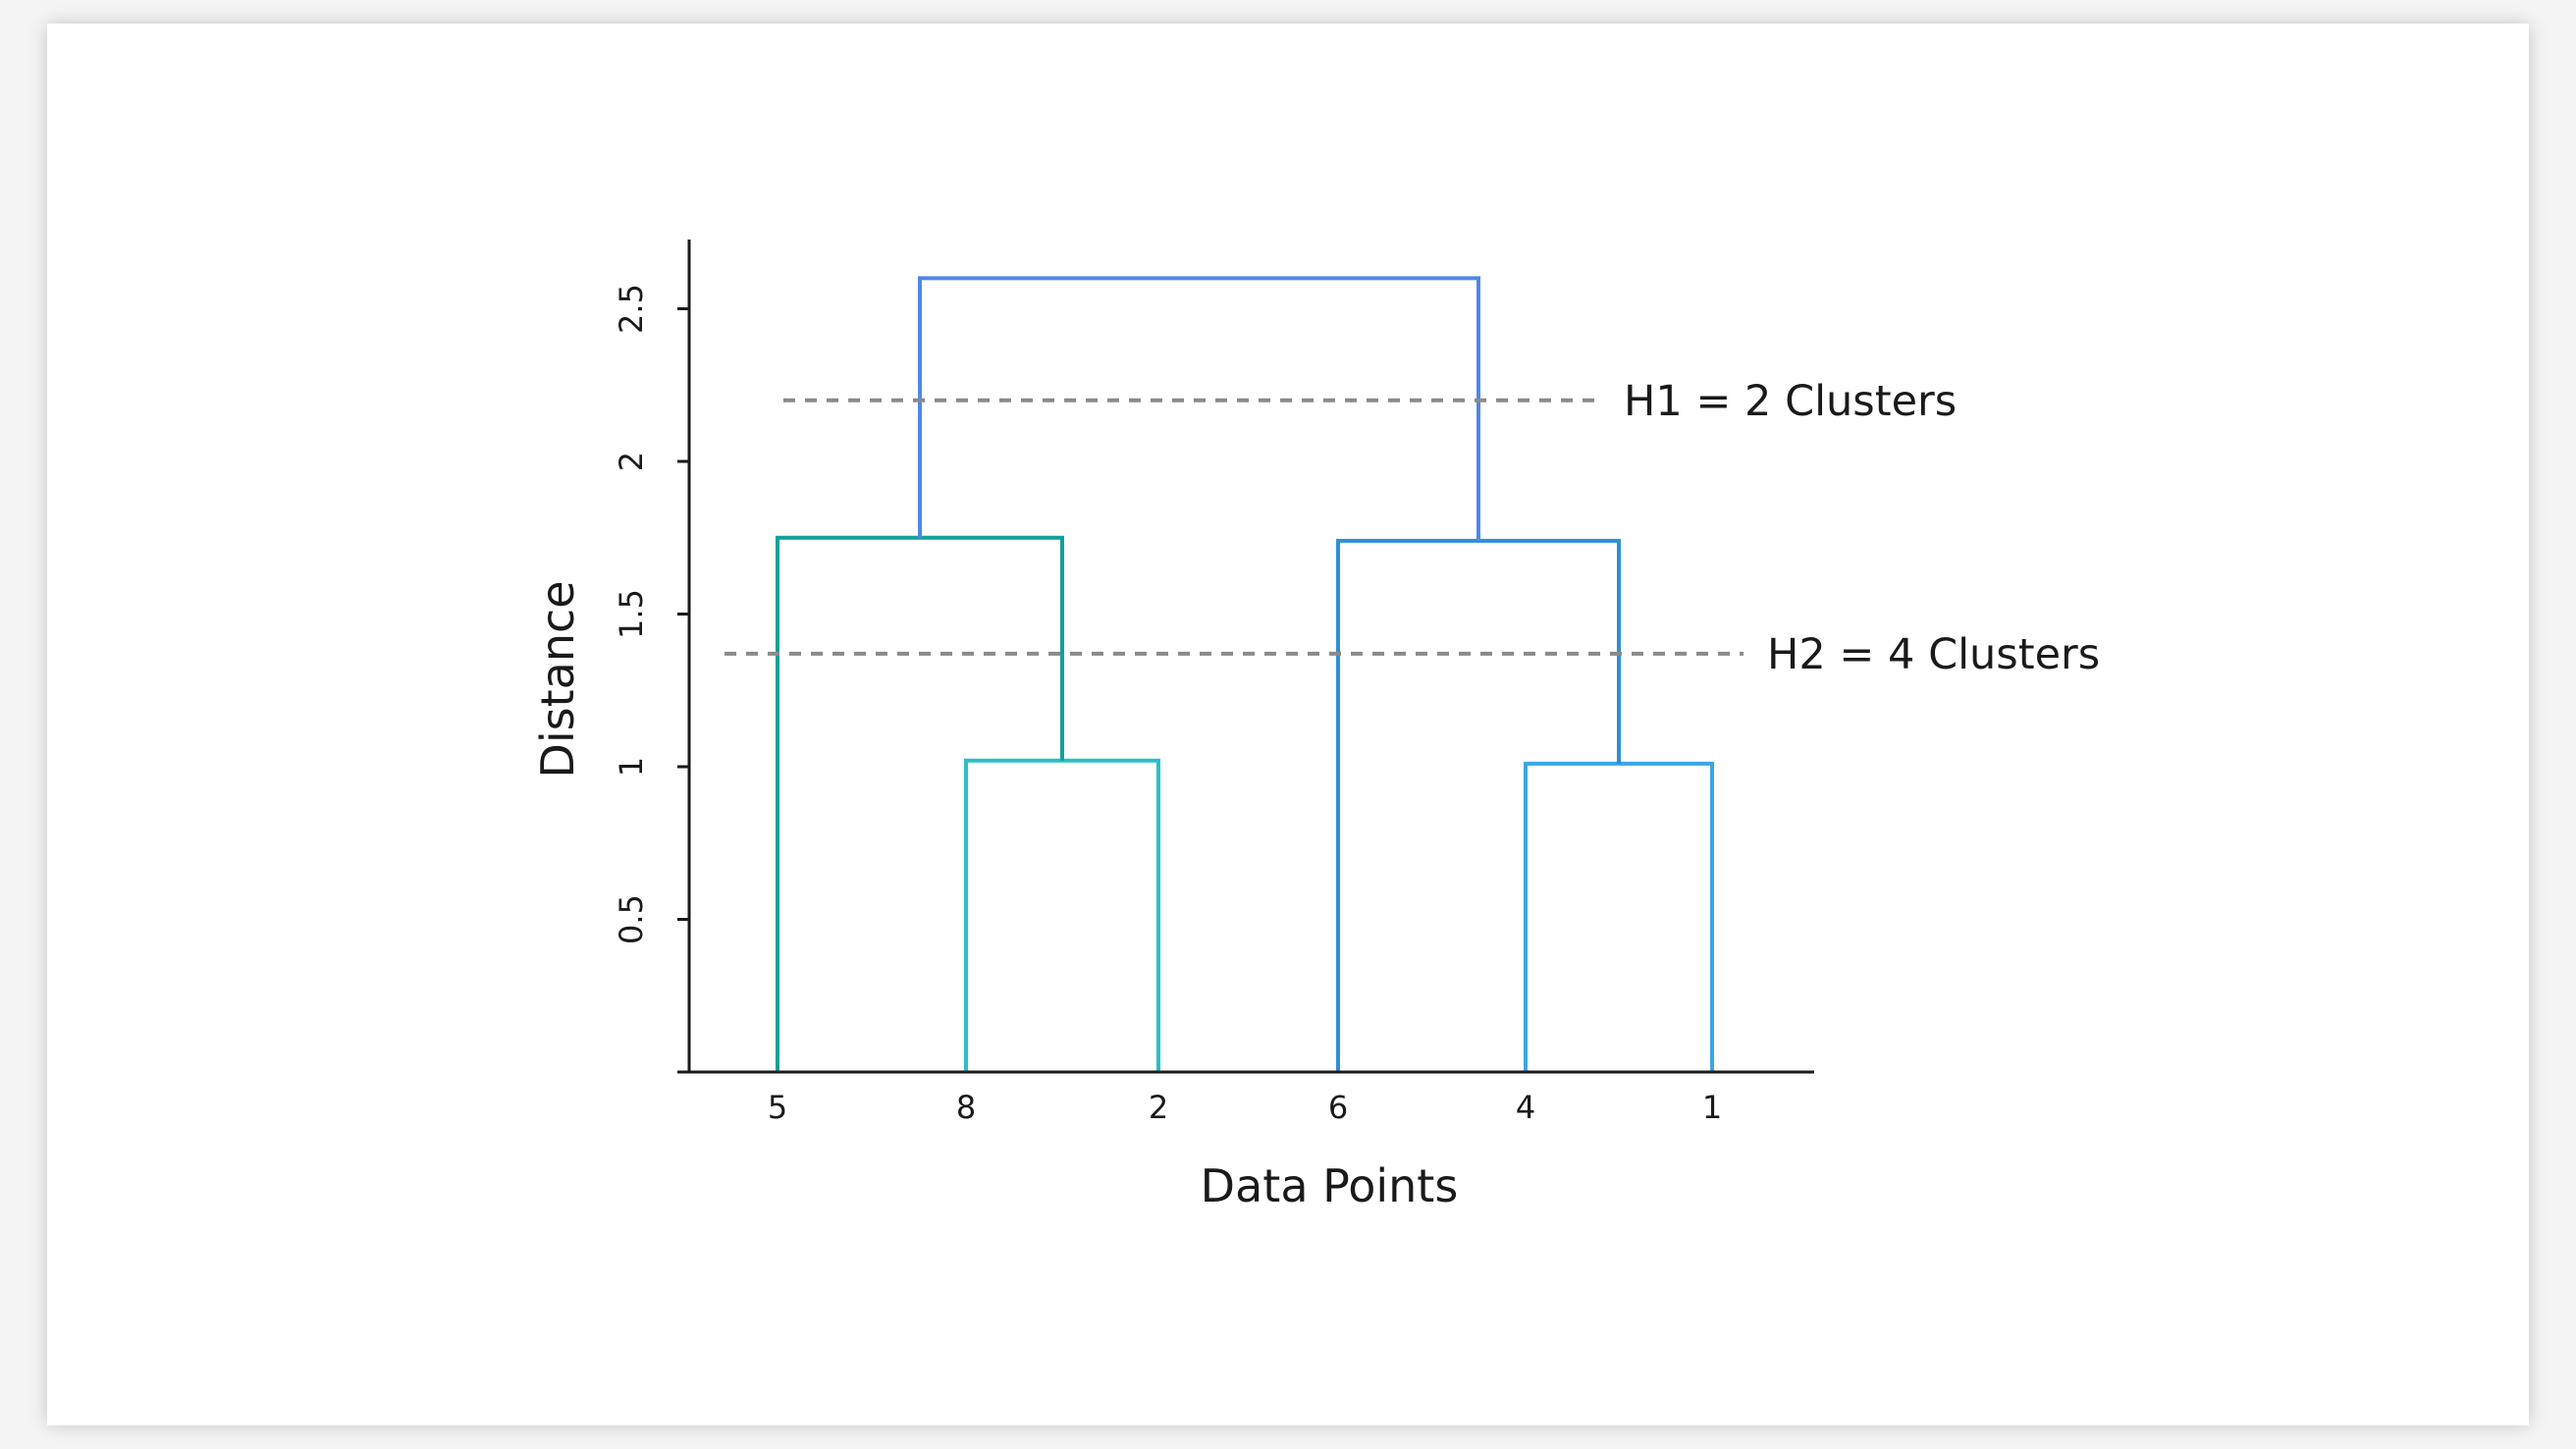 The width and height of the screenshot is (2576, 1449). I want to click on y-tick-label: 1, so click(631, 767).